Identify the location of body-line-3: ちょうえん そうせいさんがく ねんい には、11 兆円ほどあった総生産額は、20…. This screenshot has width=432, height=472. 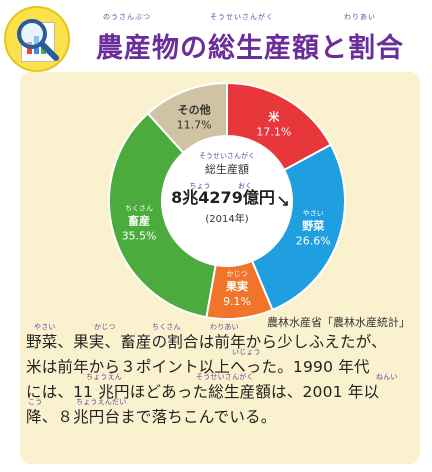
(225, 389).